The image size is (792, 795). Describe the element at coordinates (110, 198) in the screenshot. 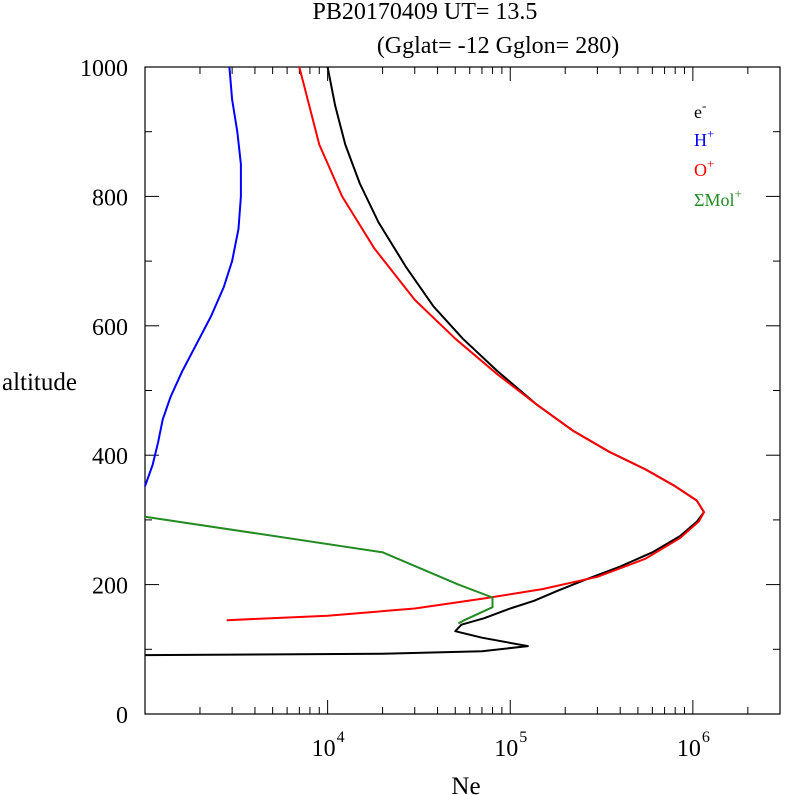

I see `y-tick-label: 800` at that location.